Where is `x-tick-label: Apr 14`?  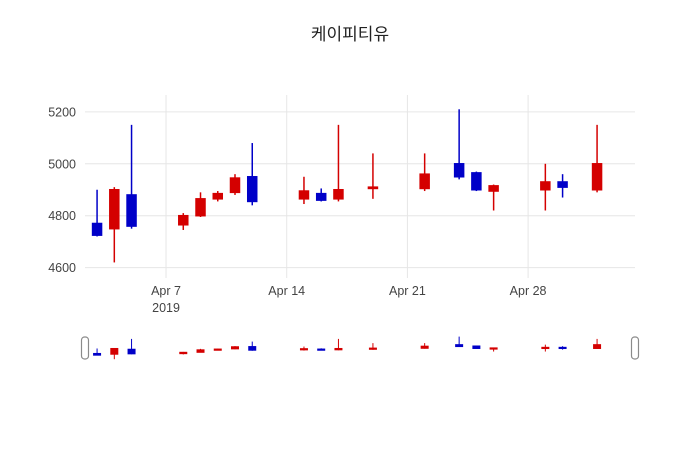
x-tick-label: Apr 14 is located at coordinates (286, 291).